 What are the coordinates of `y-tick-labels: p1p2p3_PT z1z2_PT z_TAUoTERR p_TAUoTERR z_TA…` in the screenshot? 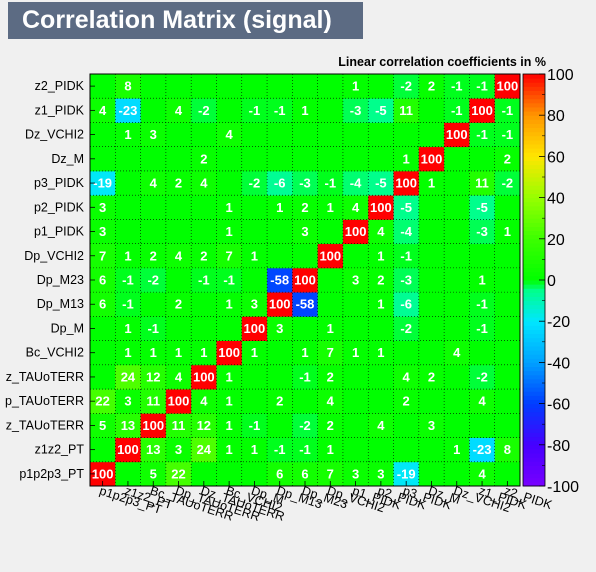 It's located at (50, 280).